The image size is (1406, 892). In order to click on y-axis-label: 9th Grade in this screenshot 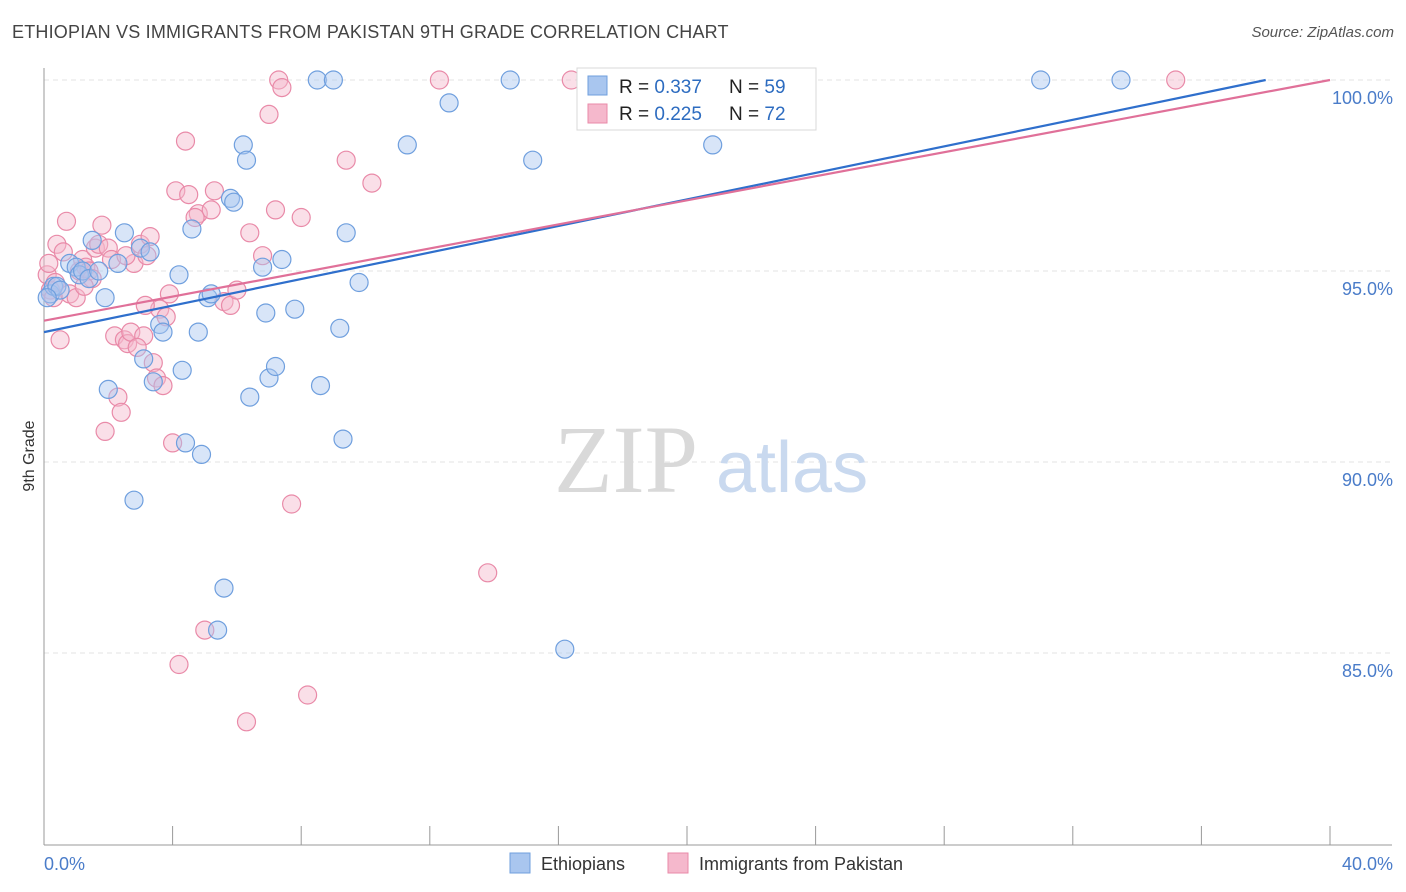, I will do `click(29, 455)`.